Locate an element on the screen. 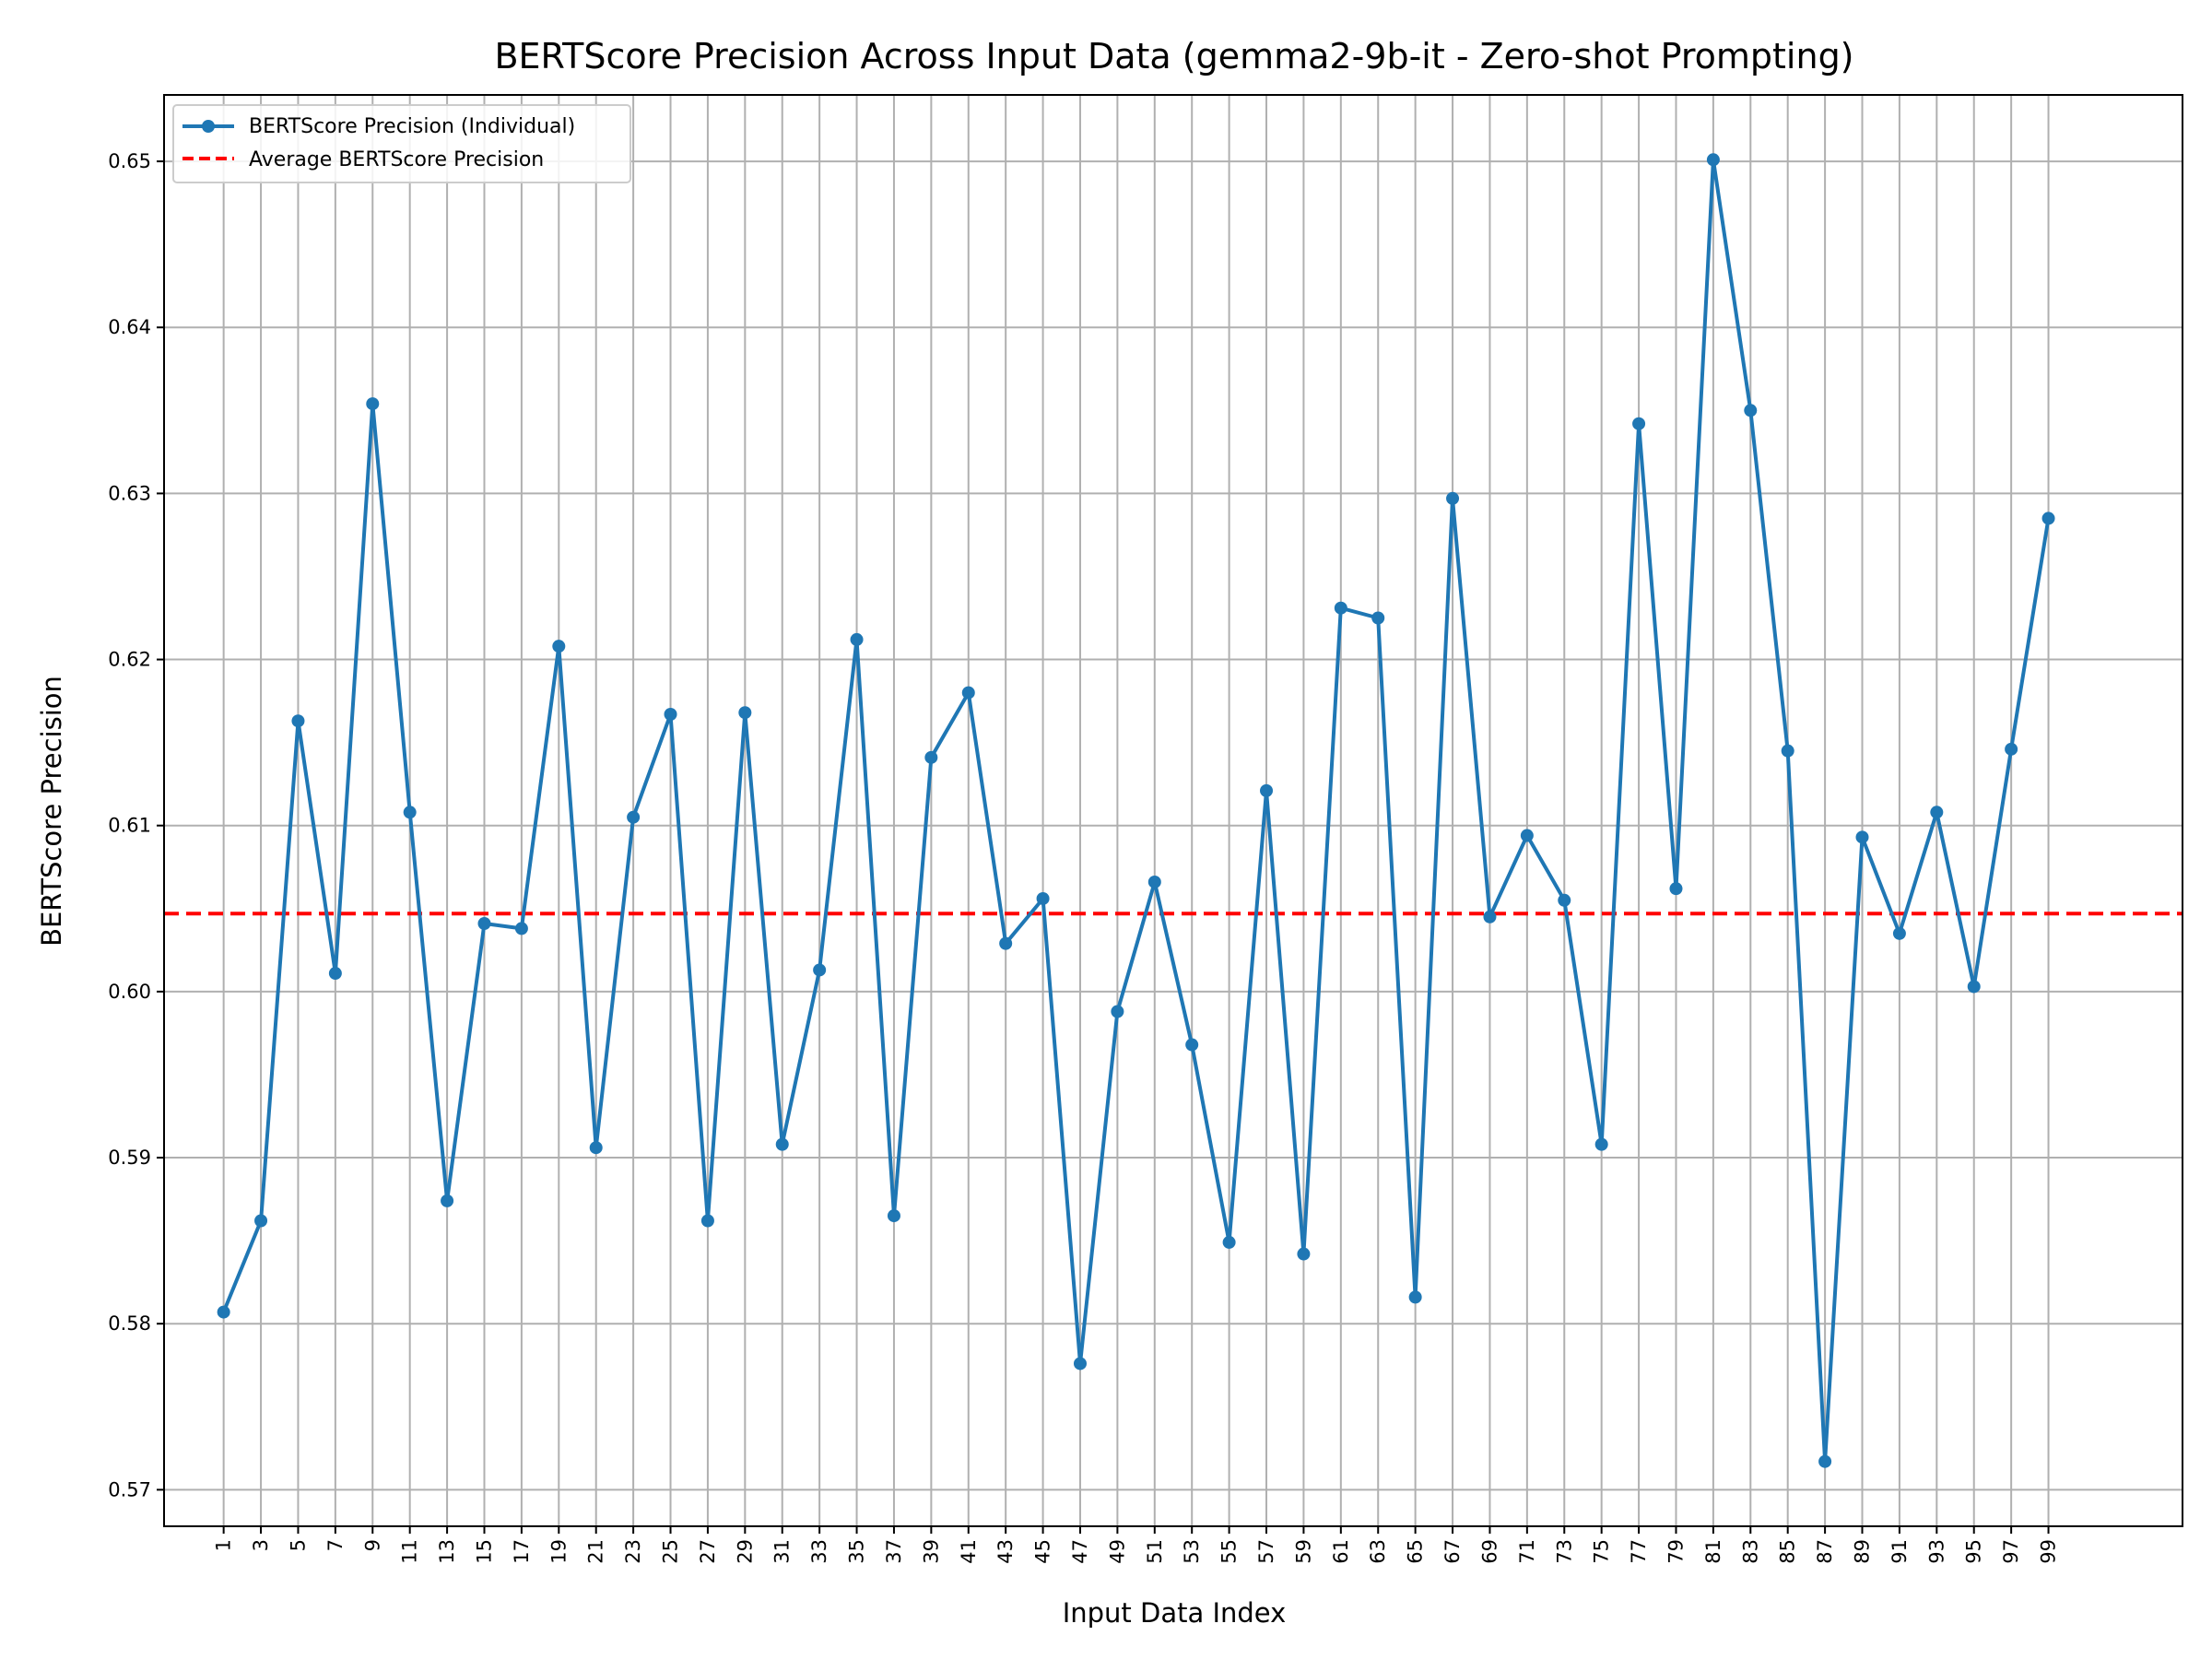 The image size is (2212, 1659). x-tick-label: 7 is located at coordinates (335, 1545).